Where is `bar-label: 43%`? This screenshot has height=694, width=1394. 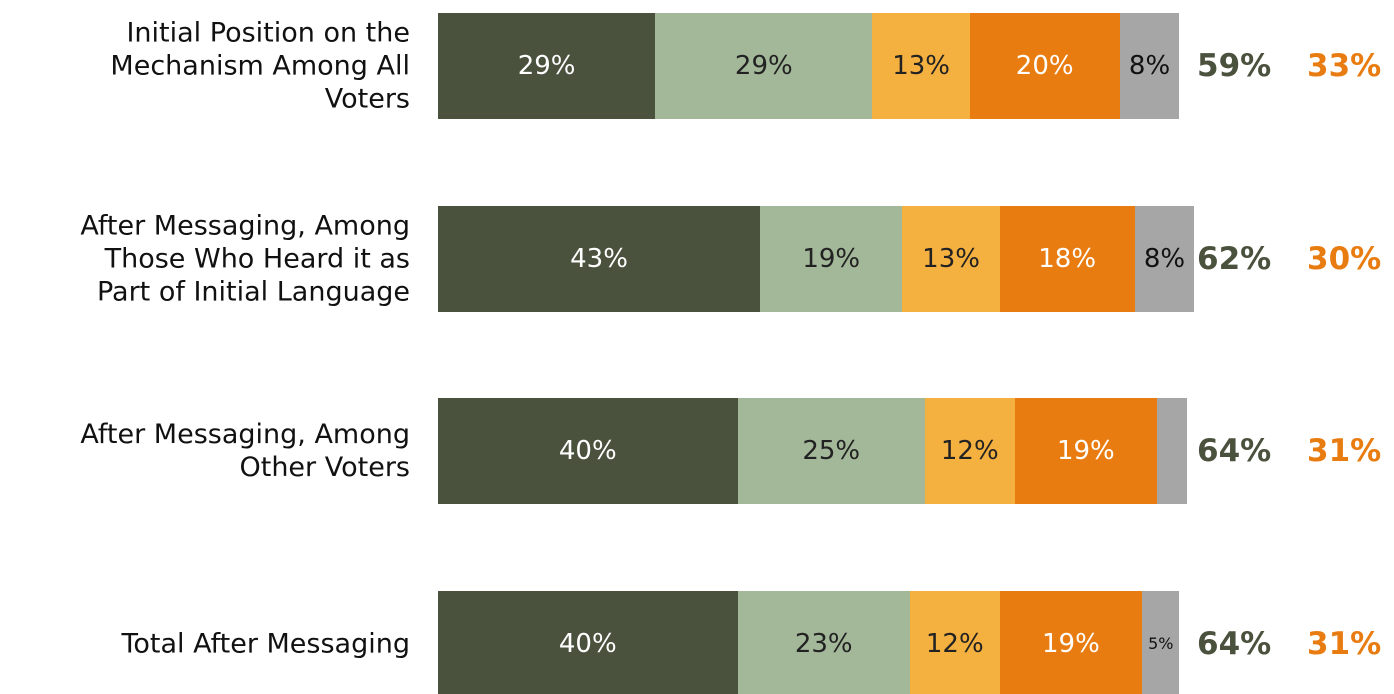 bar-label: 43% is located at coordinates (599, 258).